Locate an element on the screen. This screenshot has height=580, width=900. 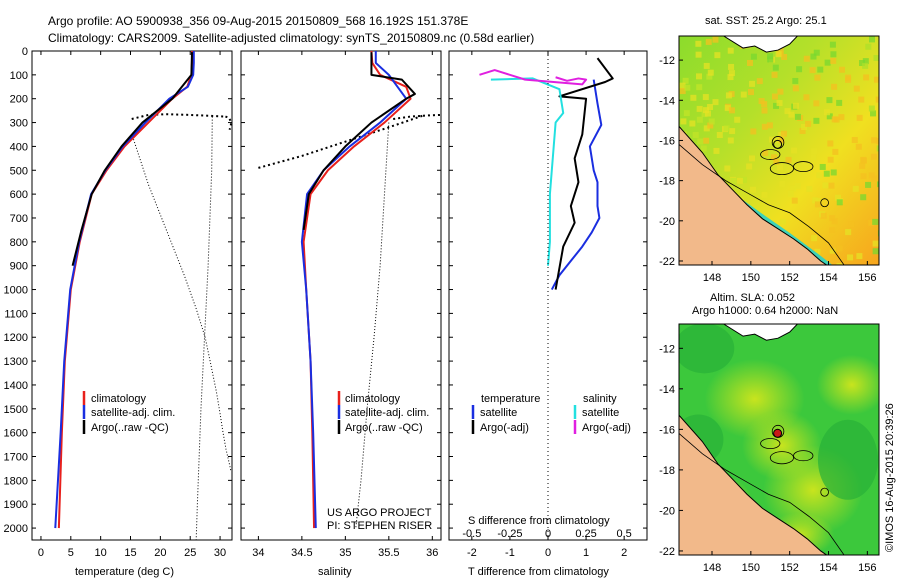
bottom-marker is located at coordinates (229, 122).